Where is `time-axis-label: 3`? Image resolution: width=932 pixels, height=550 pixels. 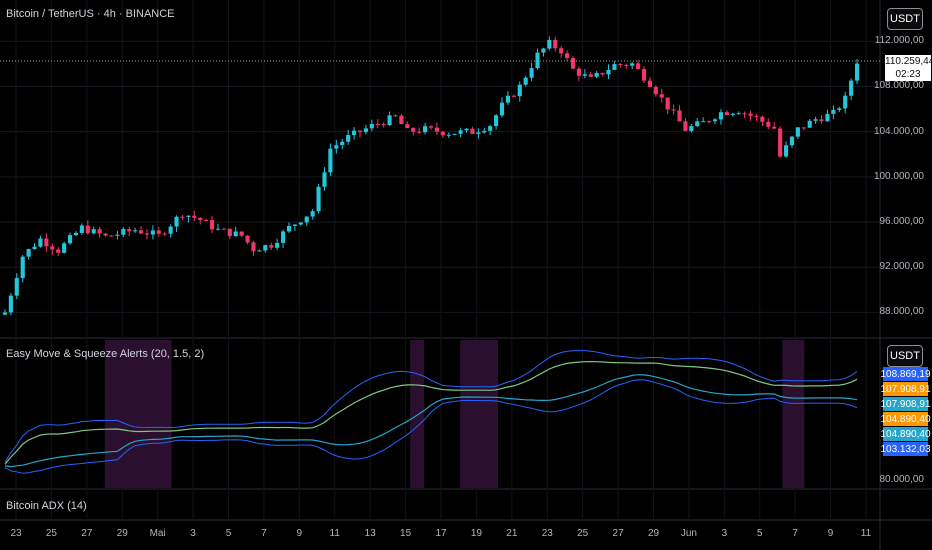 time-axis-label: 3 is located at coordinates (193, 533).